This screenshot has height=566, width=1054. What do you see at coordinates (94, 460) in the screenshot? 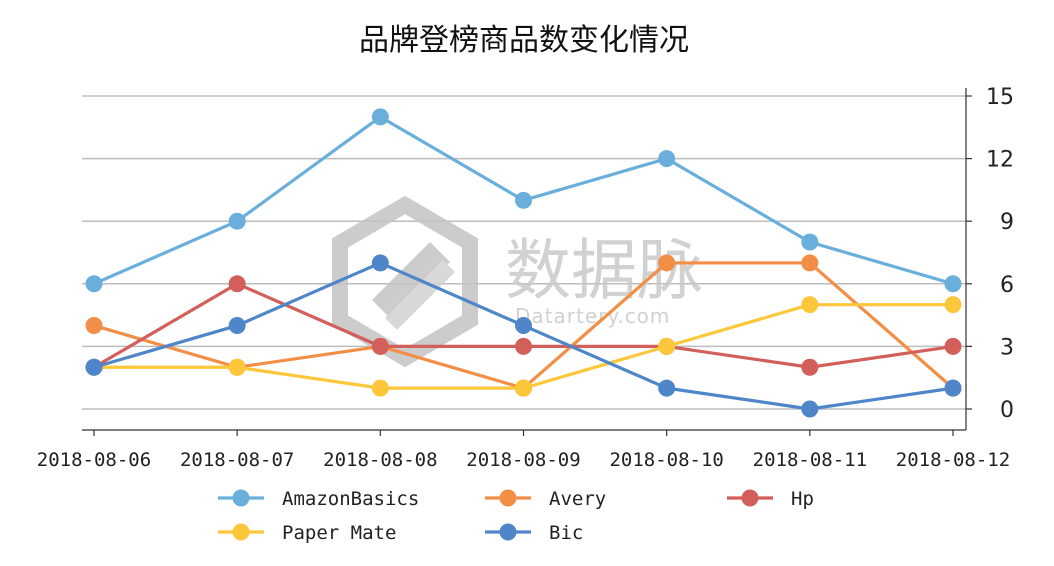
I see `x-tick-label: 2018-08-06` at bounding box center [94, 460].